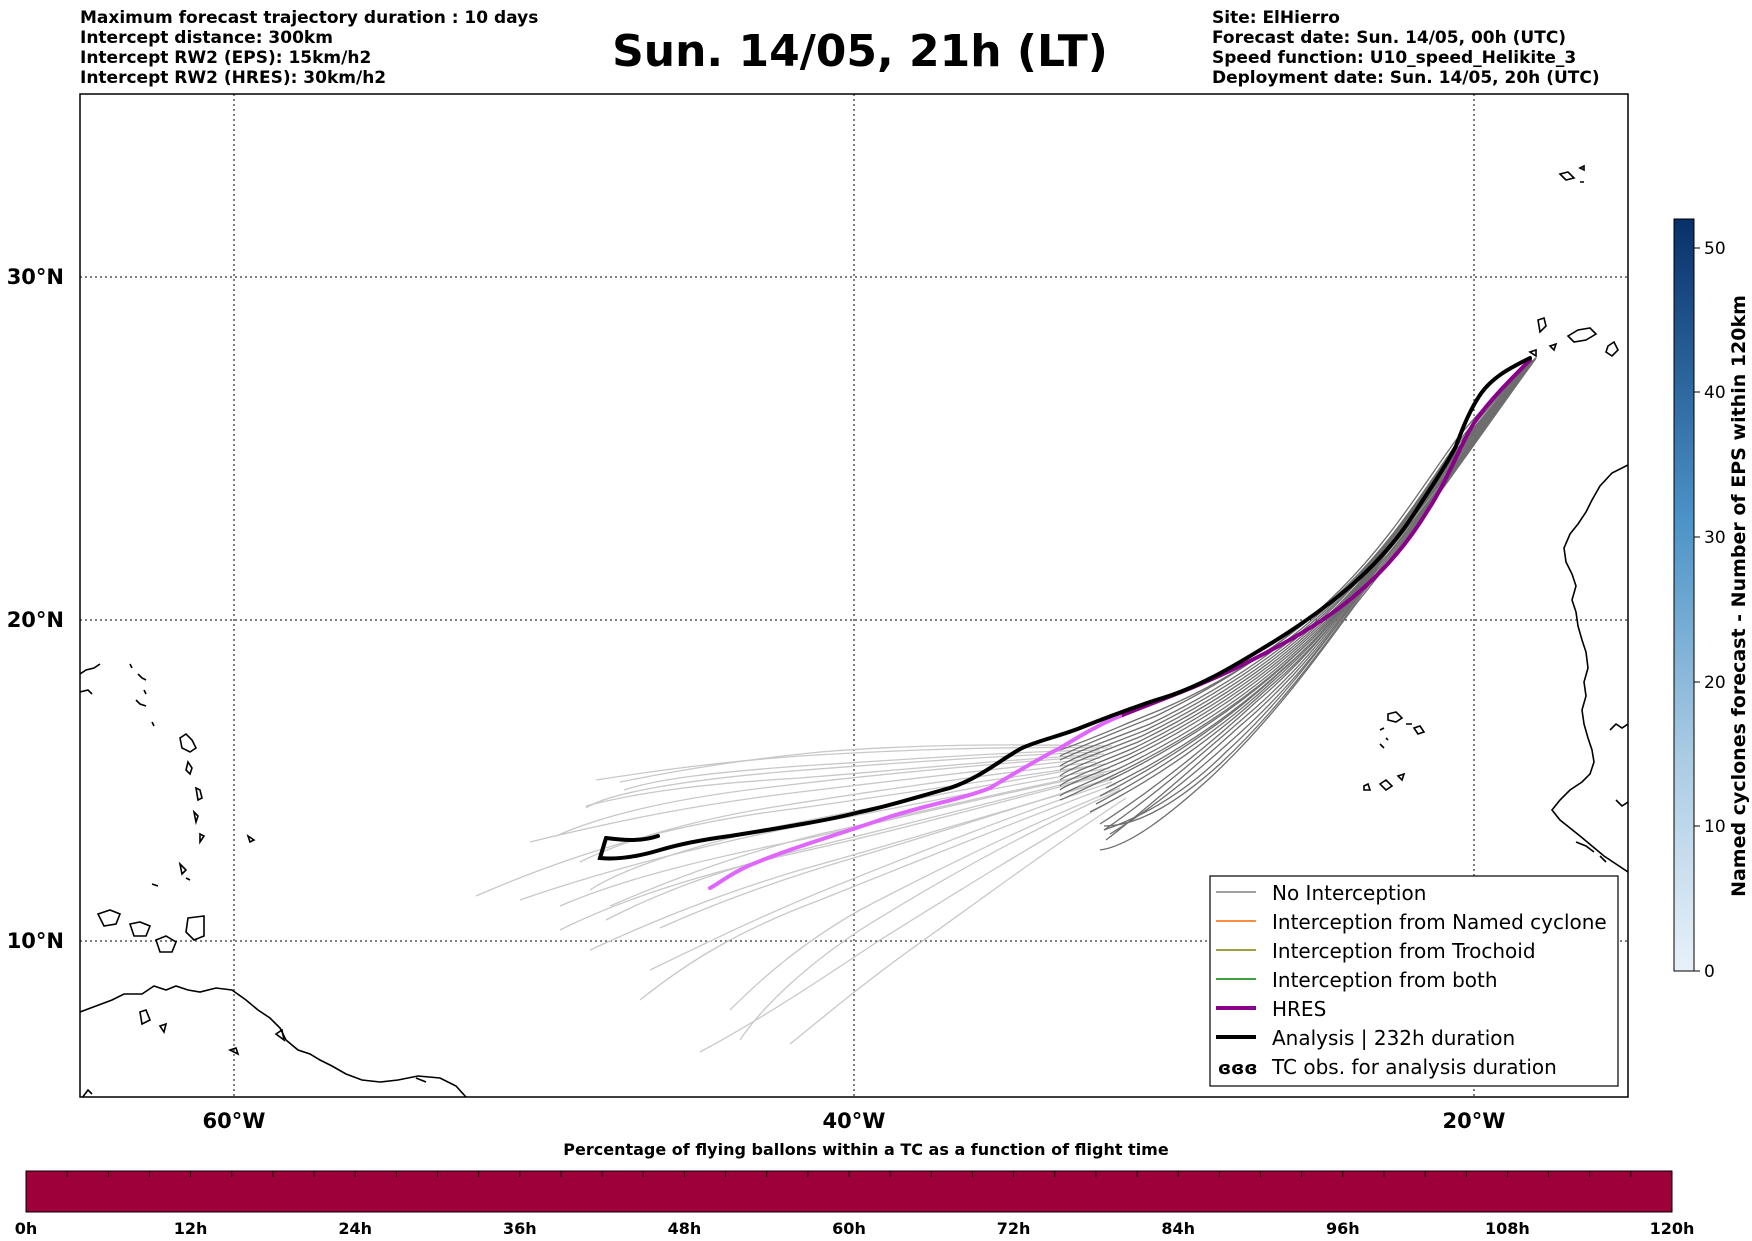  Describe the element at coordinates (1238, 1068) in the screenshot. I see `tc-obs-symbol-icon: ɞɞɞ` at that location.